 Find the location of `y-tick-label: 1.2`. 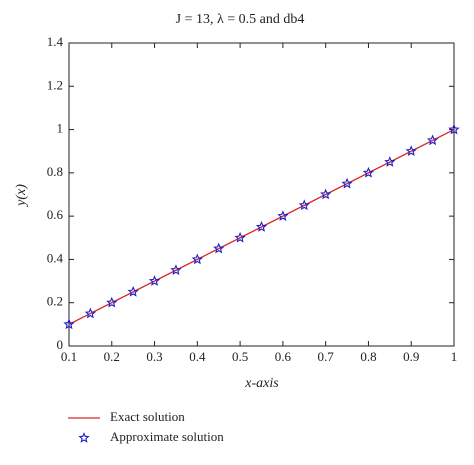

y-tick-label: 1.2 is located at coordinates (55, 84).